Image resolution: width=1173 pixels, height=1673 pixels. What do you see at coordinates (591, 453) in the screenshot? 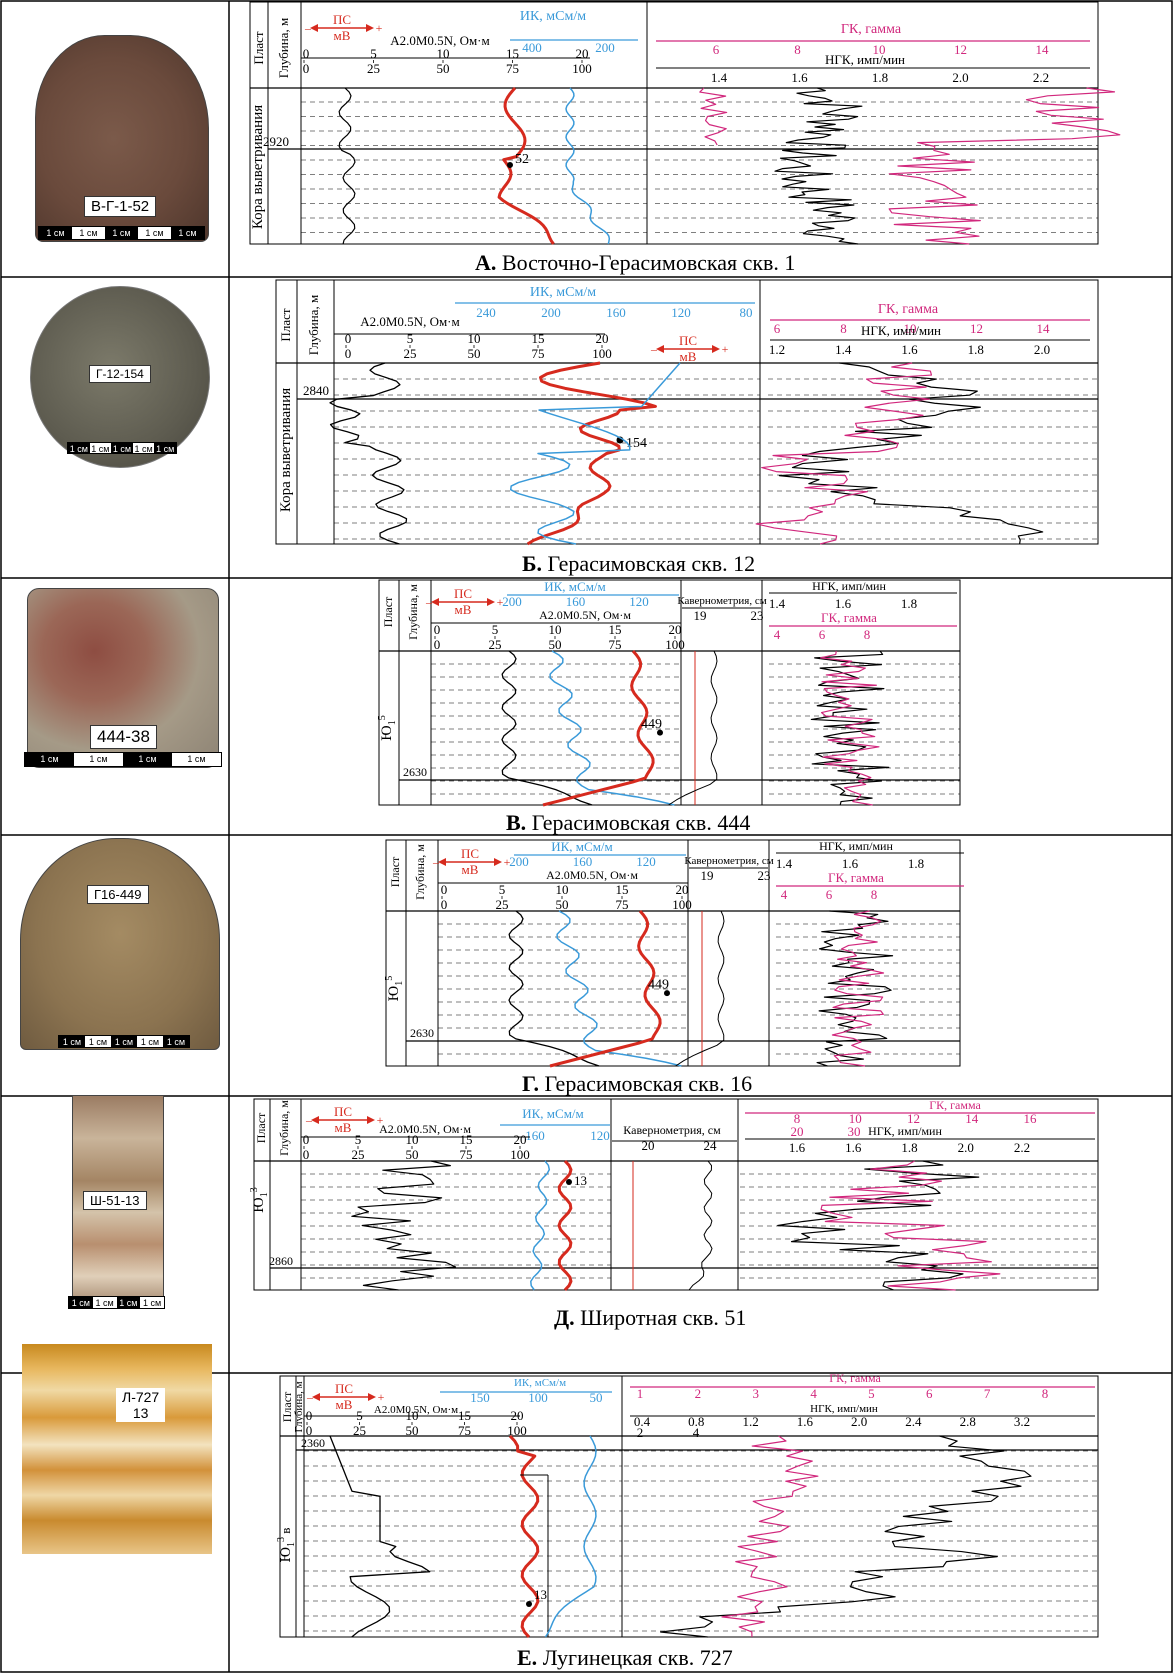
I see `resistivity-curve` at bounding box center [591, 453].